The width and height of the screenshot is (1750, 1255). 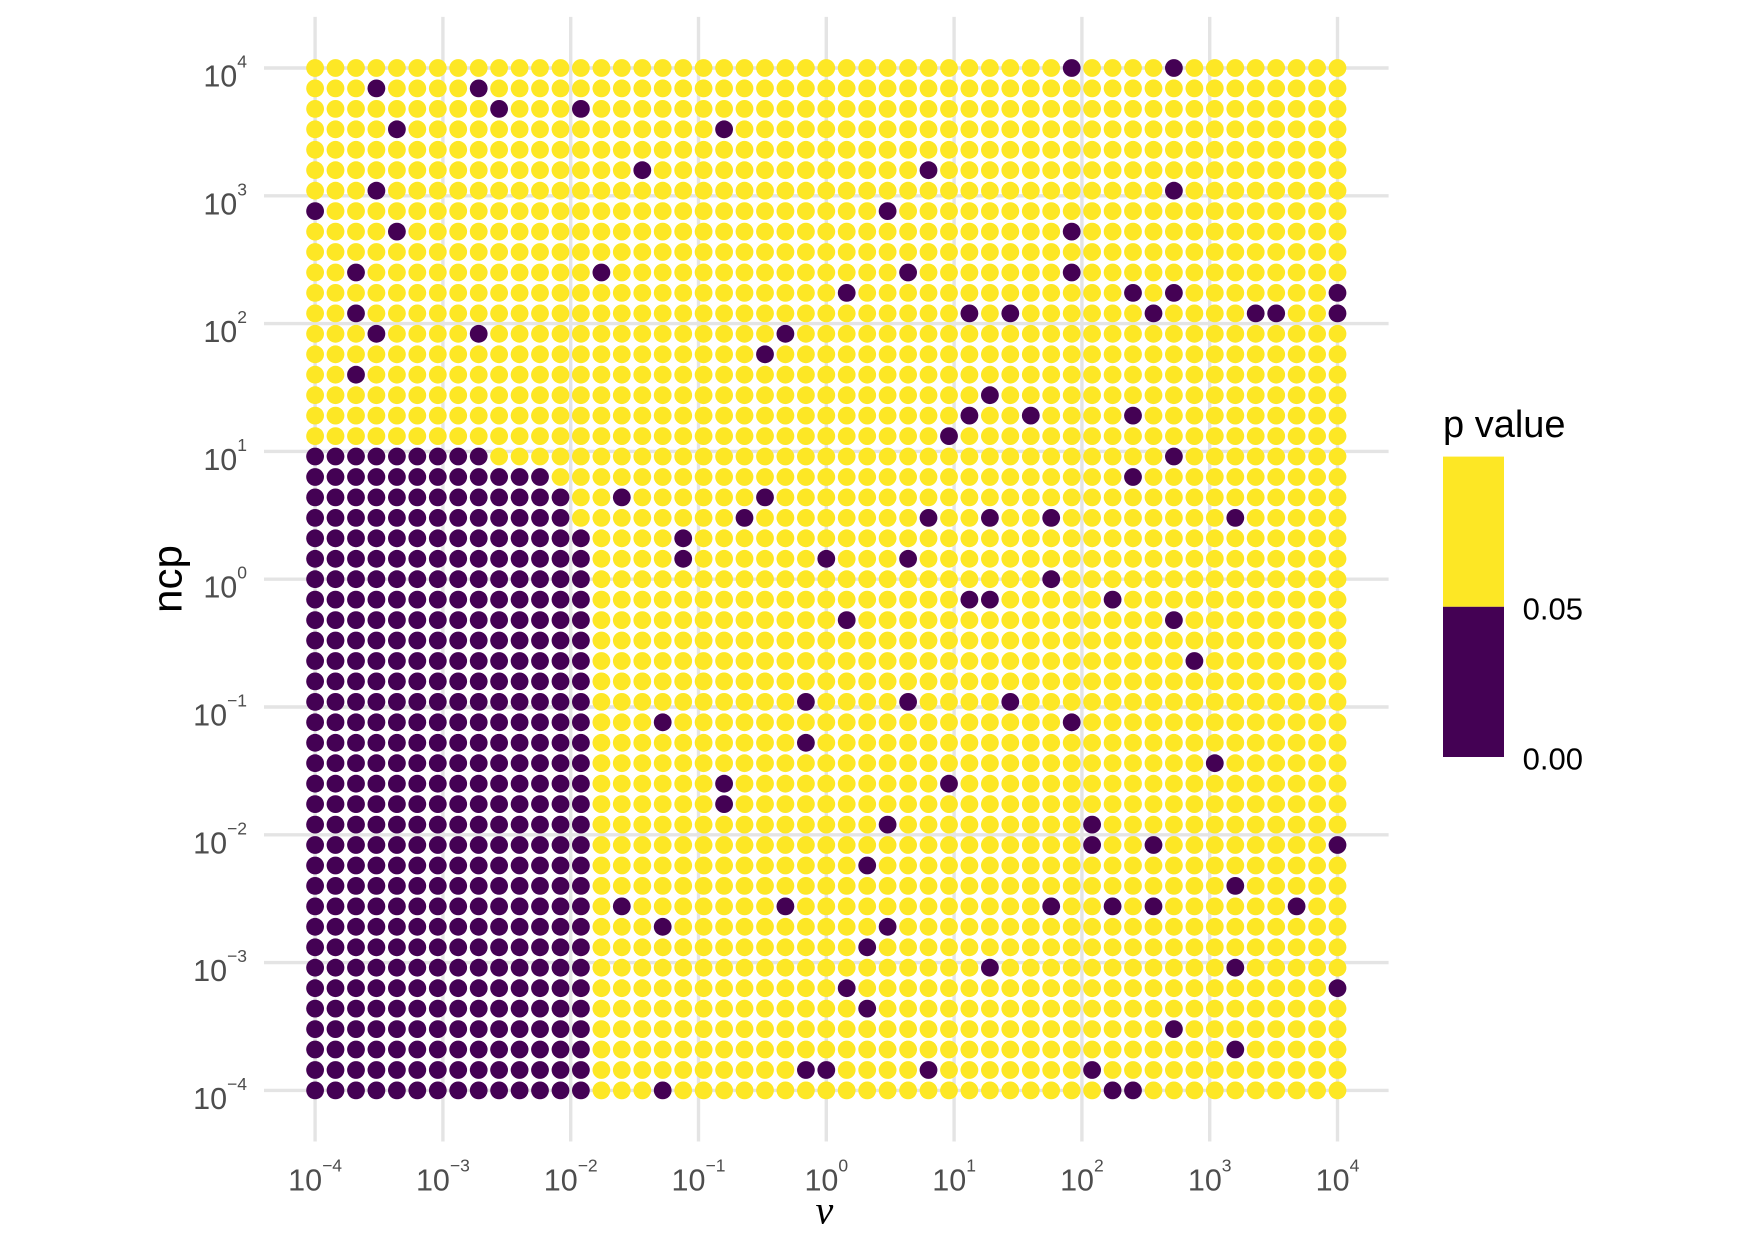 What do you see at coordinates (1553, 609) in the screenshot?
I see `svg-text: 0.05` at bounding box center [1553, 609].